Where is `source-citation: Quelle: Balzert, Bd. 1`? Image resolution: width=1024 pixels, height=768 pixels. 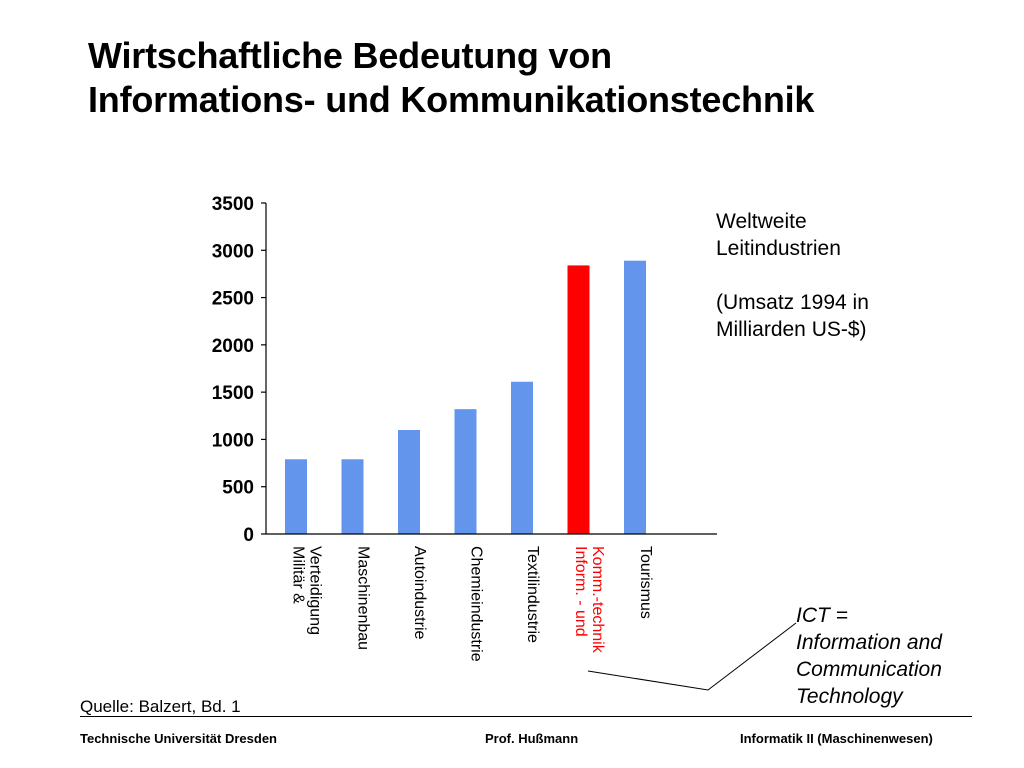
source-citation: Quelle: Balzert, Bd. 1 is located at coordinates (160, 706).